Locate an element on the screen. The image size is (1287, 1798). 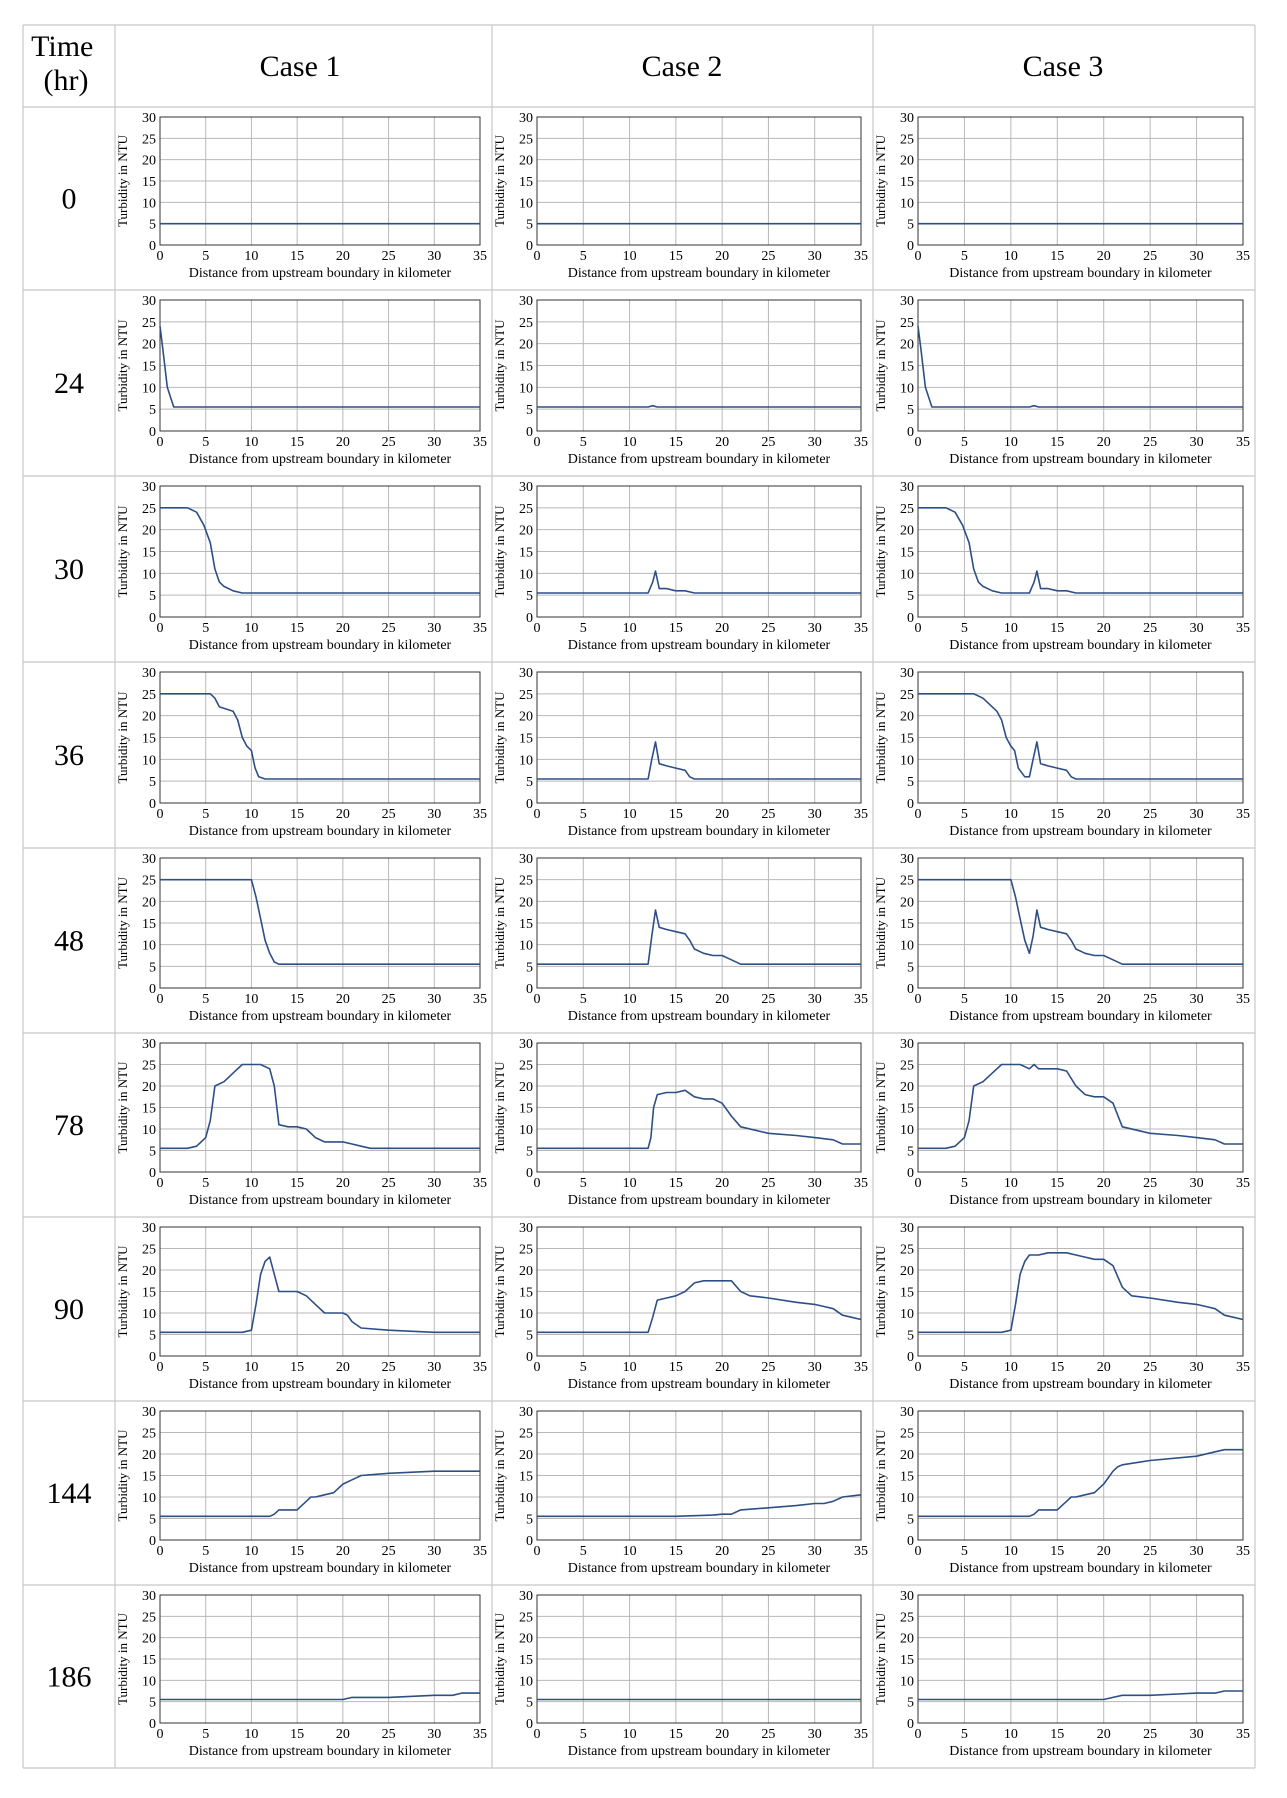
time-label: 36 is located at coordinates (69, 755).